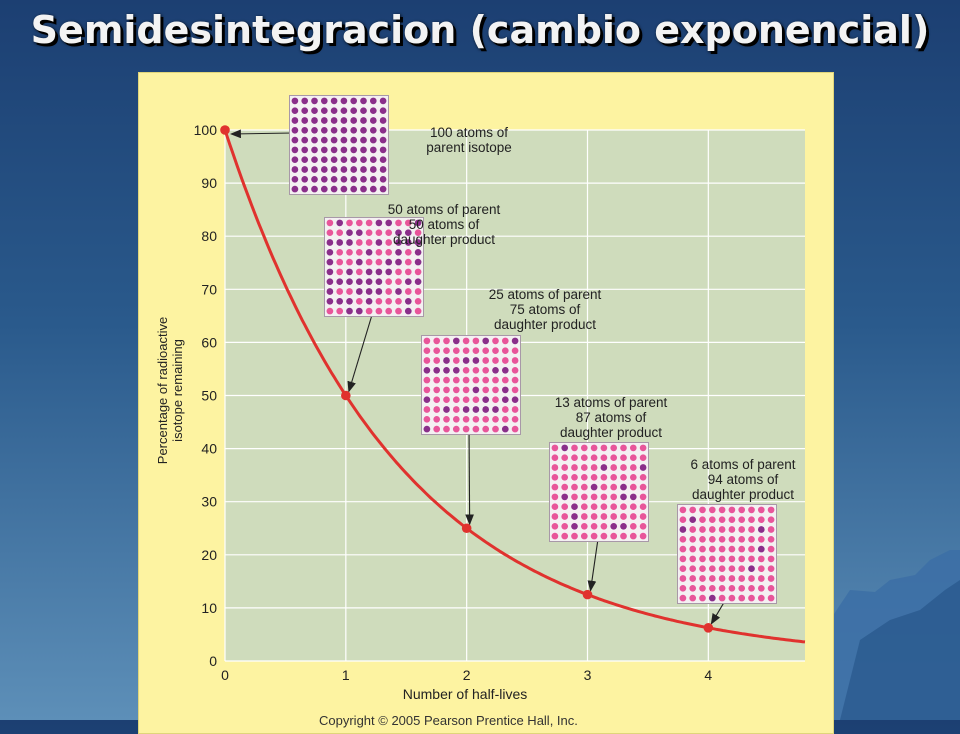  What do you see at coordinates (588, 675) in the screenshot?
I see `x-tick-label: 3` at bounding box center [588, 675].